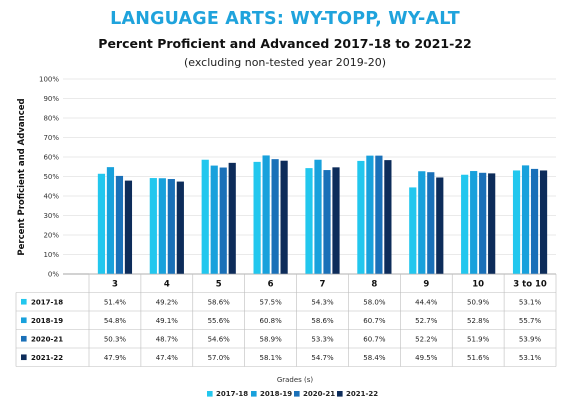  What do you see at coordinates (478, 302) in the screenshot?
I see `table-cell: 50.9%` at bounding box center [478, 302].